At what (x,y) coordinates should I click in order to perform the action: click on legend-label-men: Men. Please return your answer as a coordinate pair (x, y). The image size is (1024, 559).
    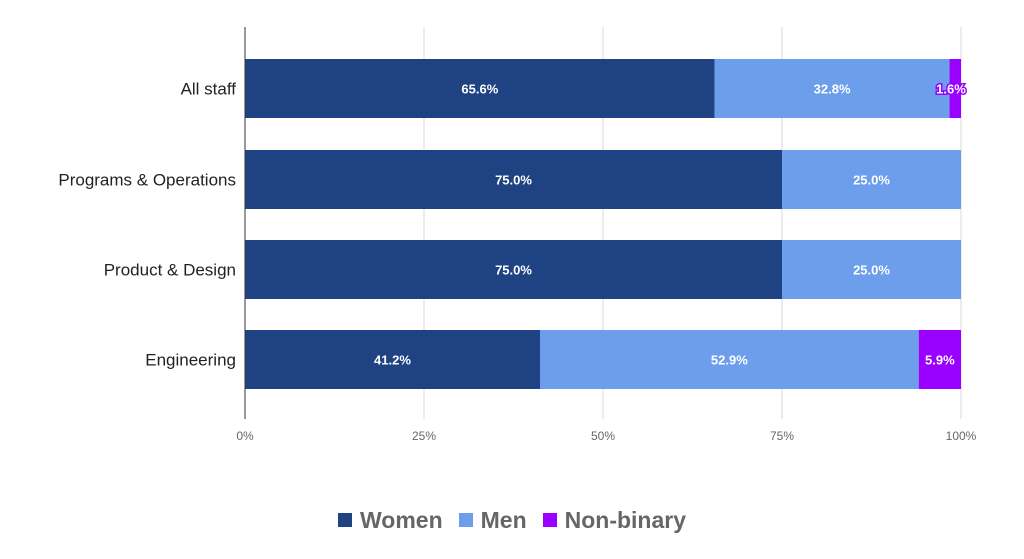
    Looking at the image, I should click on (503, 519).